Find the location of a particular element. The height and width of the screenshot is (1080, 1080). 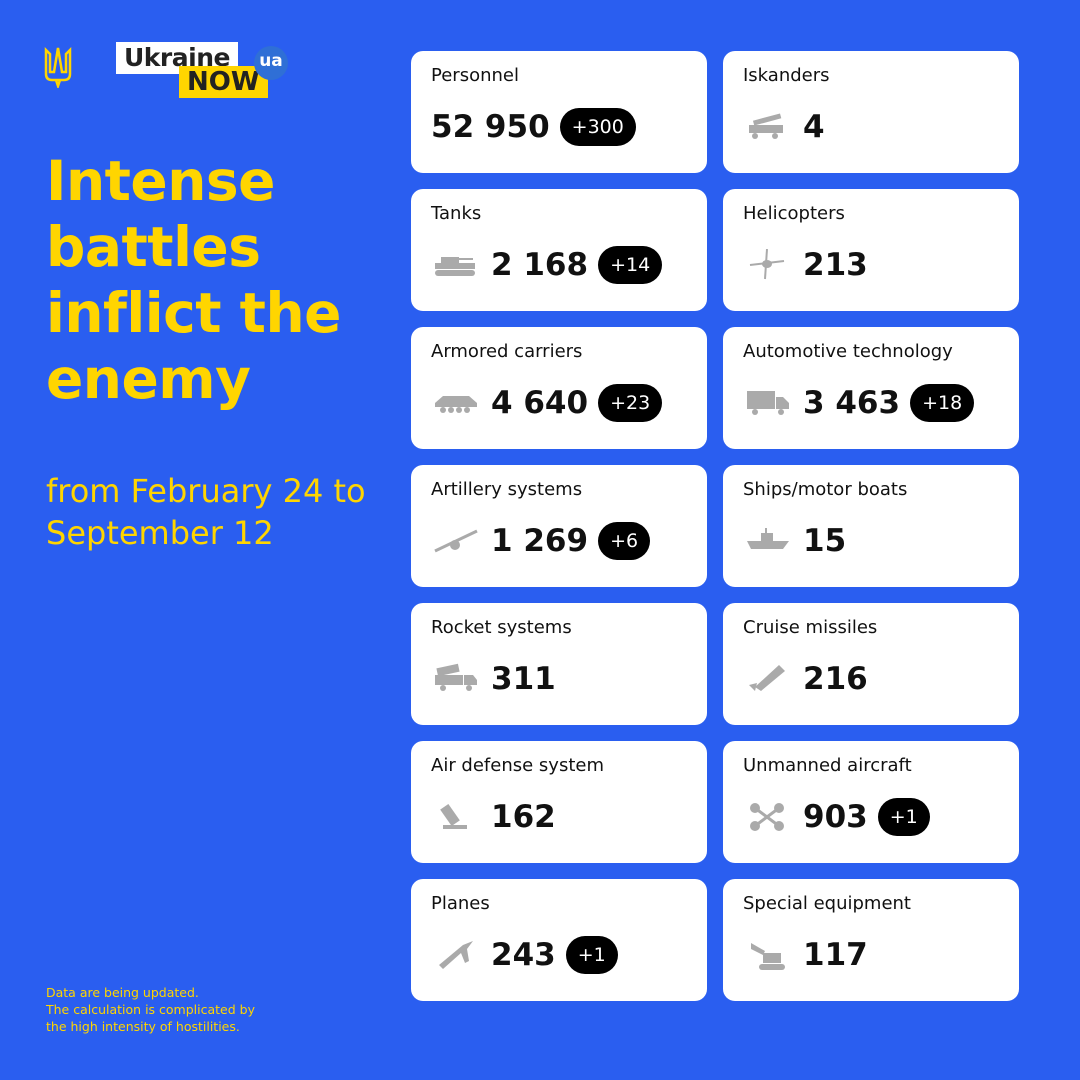

stat-card: Cruise missiles 216 is located at coordinates (871, 664).